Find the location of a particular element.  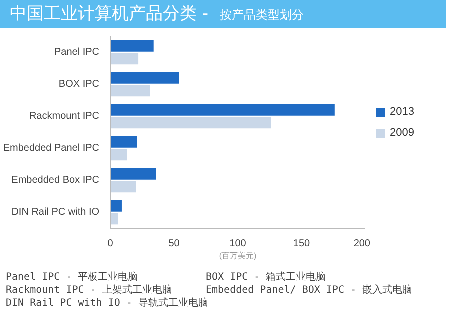

x-axis-title: (百万美元) is located at coordinates (238, 256).